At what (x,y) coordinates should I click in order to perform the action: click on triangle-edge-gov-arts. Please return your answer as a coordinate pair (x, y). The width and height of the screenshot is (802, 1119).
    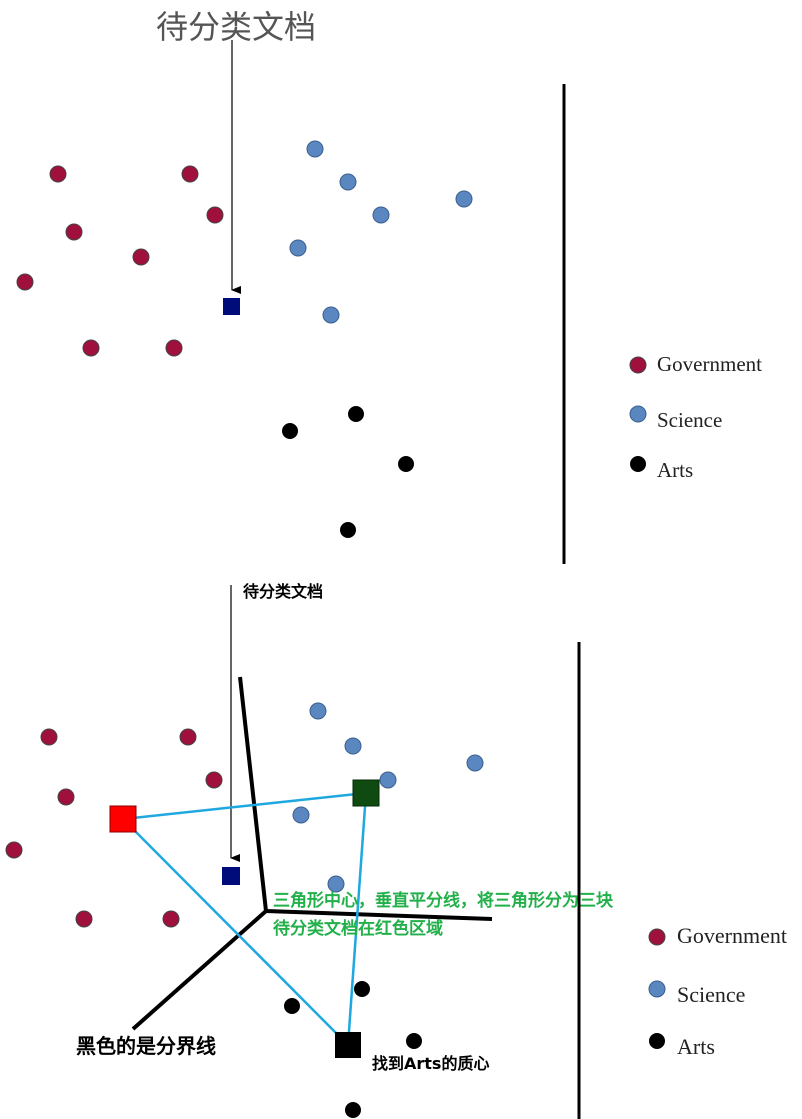
    Looking at the image, I should click on (235, 932).